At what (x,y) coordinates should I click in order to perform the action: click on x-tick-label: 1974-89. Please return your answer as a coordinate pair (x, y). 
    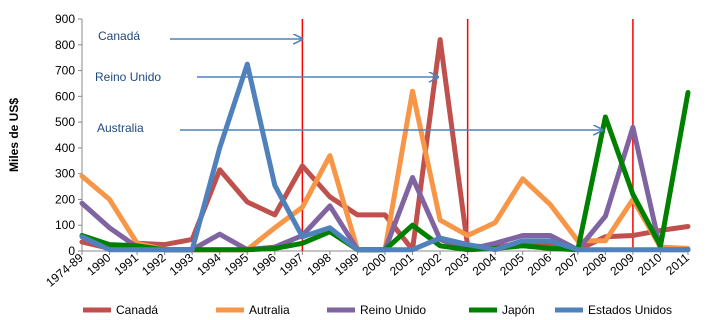
    Looking at the image, I should click on (64, 269).